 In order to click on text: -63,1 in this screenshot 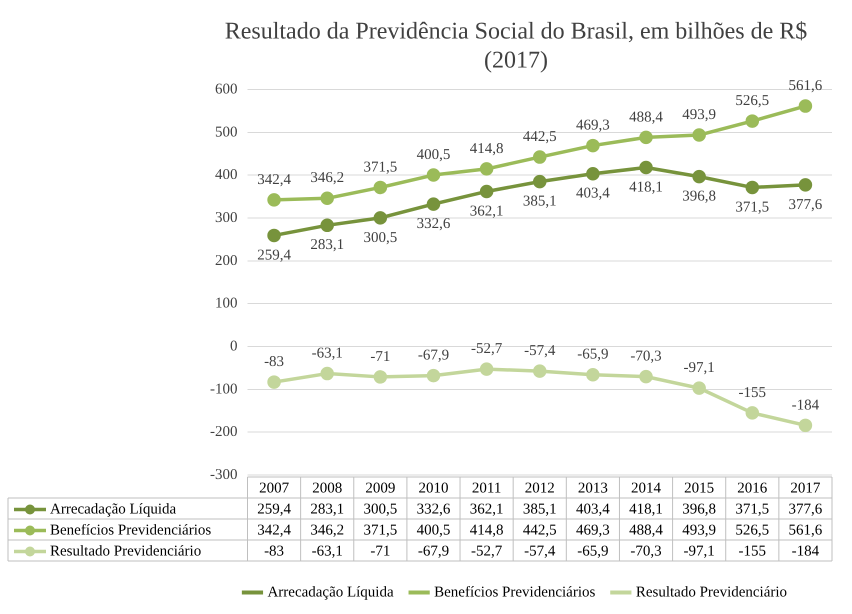, I will do `click(327, 353)`.